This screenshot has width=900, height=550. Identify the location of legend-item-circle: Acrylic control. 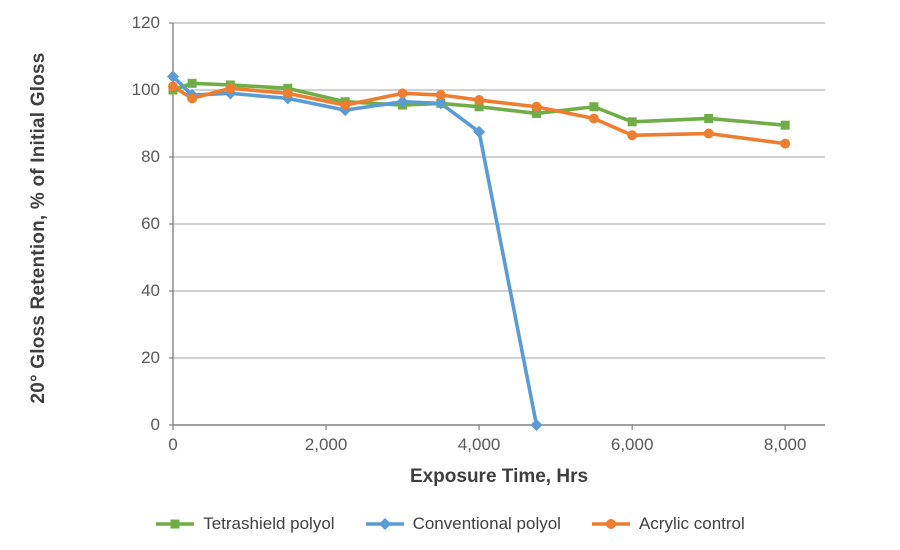
(668, 524).